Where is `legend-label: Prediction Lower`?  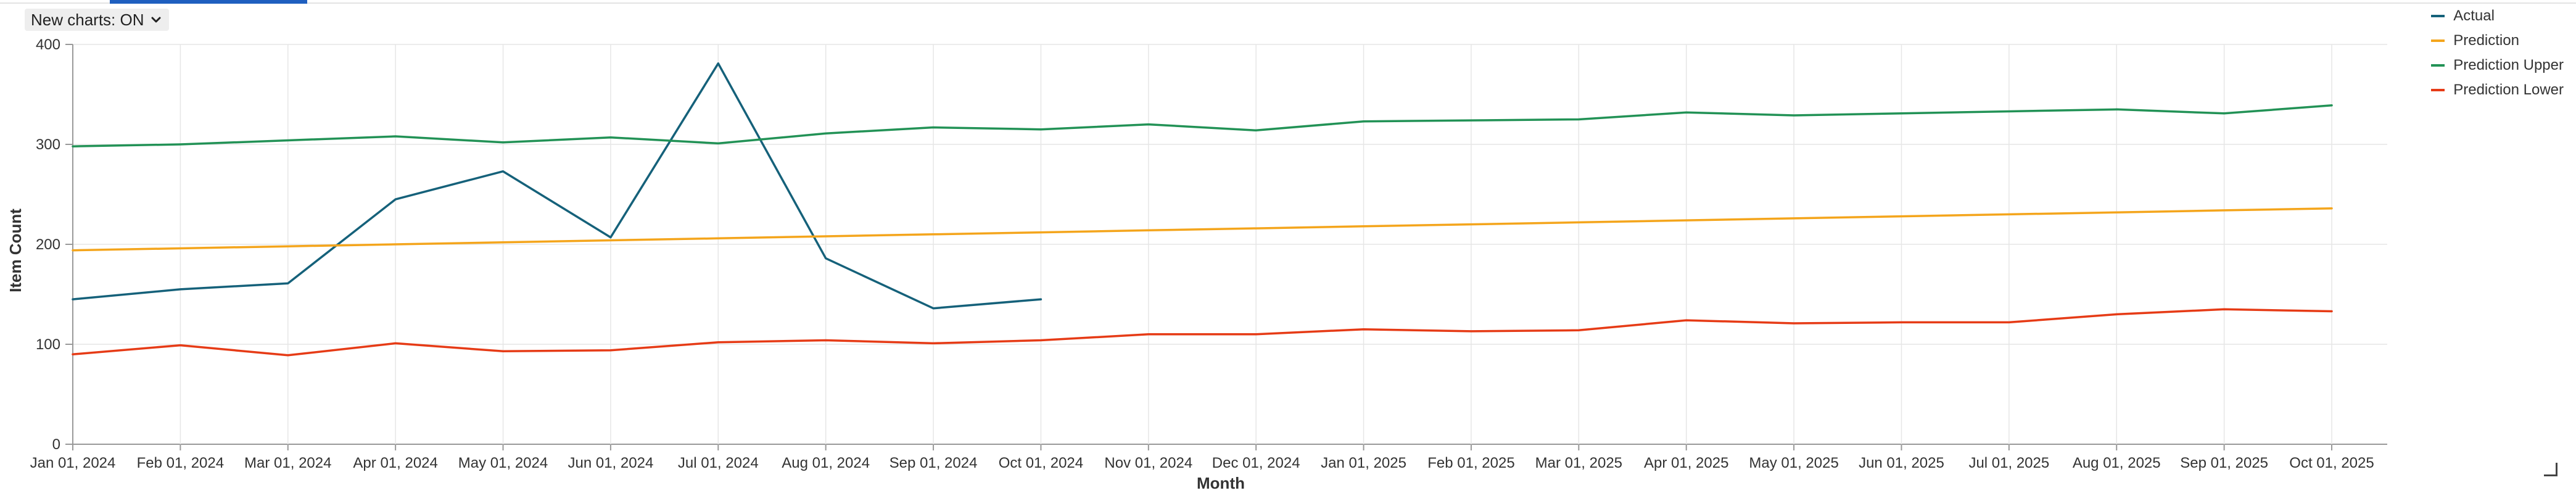
legend-label: Prediction Lower is located at coordinates (2508, 89).